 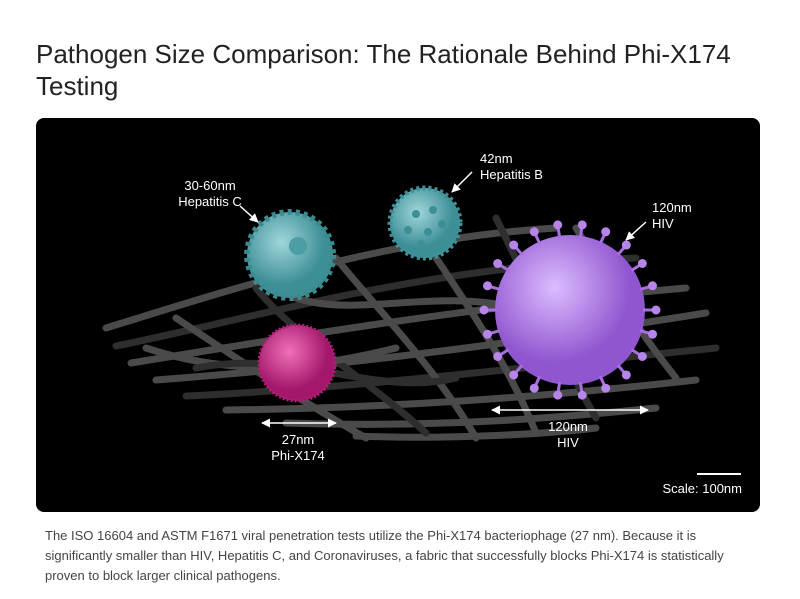 I want to click on size-label: 42nm, so click(x=496, y=158).